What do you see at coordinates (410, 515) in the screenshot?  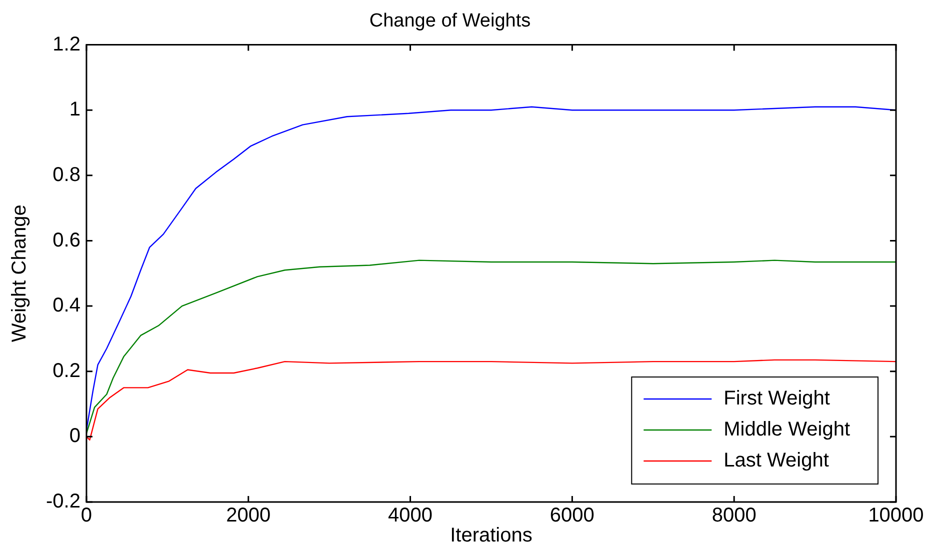 I see `x-tick-label: 4000` at bounding box center [410, 515].